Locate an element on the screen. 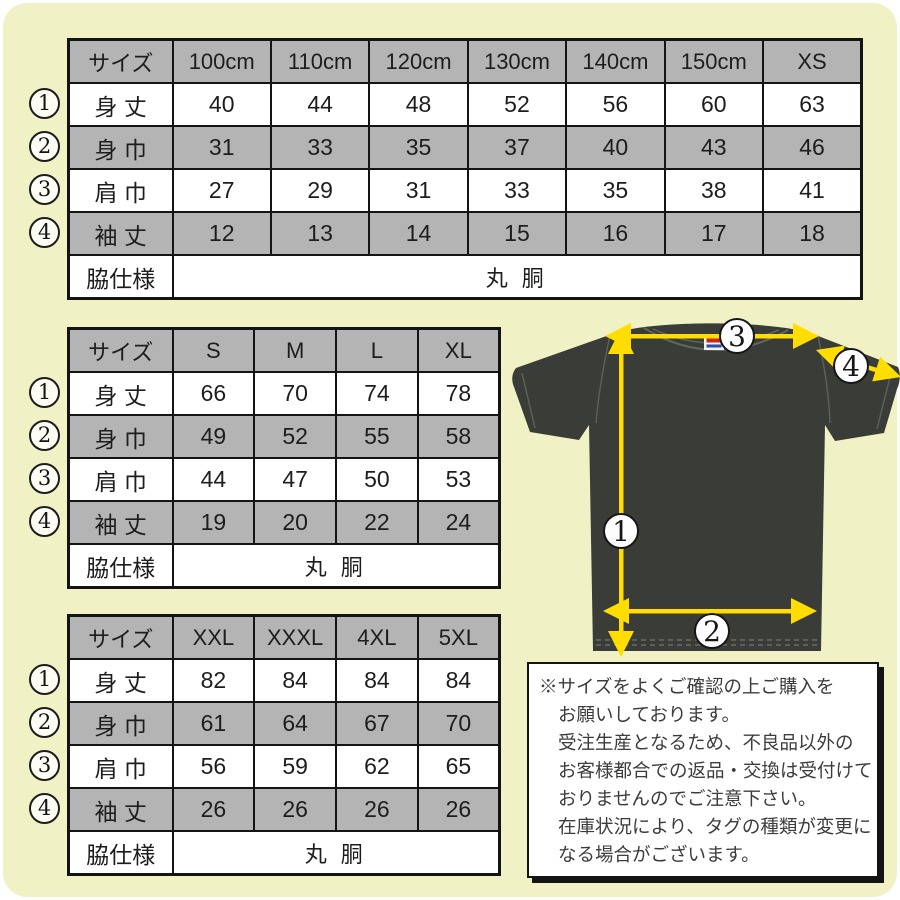 The height and width of the screenshot is (900, 900). value-cell: 65 is located at coordinates (458, 766).